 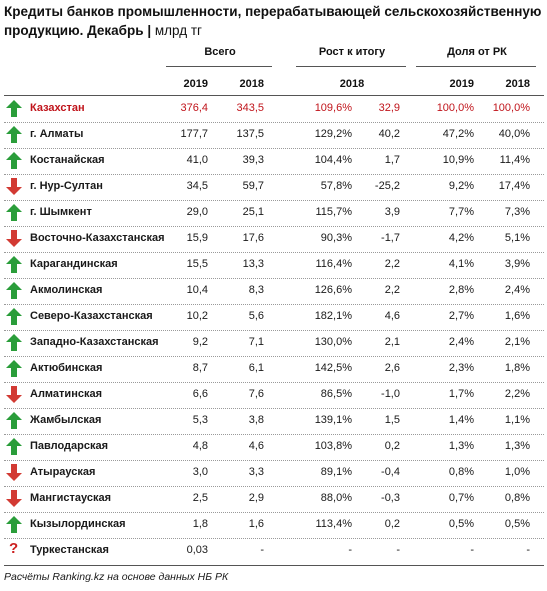 What do you see at coordinates (461, 186) in the screenshot?
I see `share-2019: 9,2%` at bounding box center [461, 186].